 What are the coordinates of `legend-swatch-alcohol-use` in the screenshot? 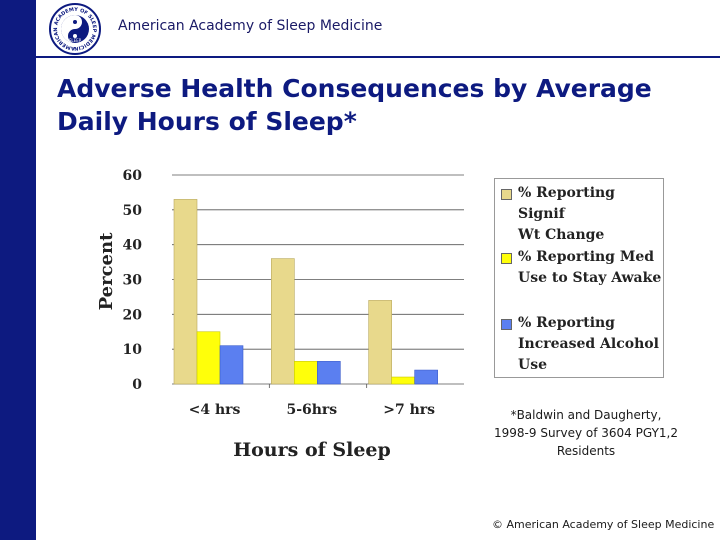 It's located at (506, 324).